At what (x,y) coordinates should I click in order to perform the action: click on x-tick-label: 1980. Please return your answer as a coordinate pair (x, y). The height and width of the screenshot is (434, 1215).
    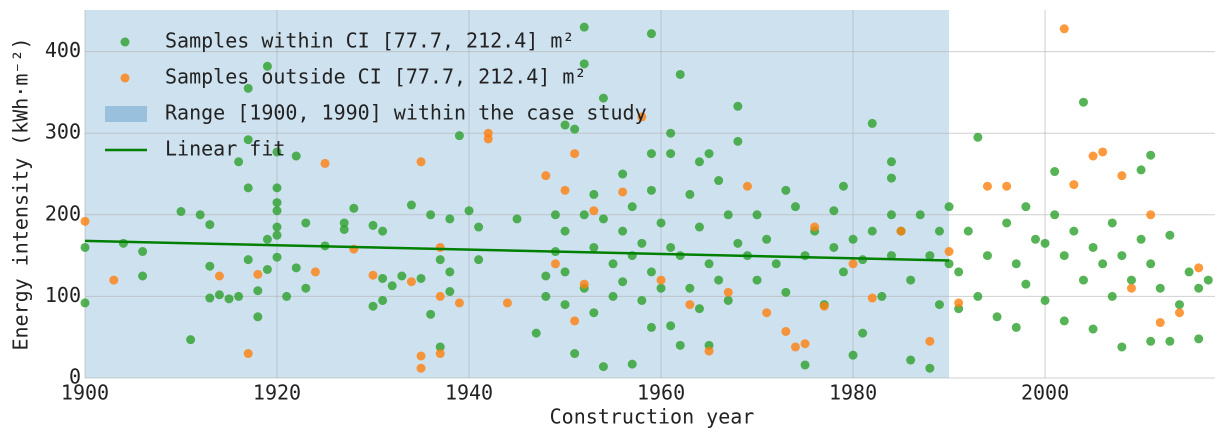
    Looking at the image, I should click on (853, 393).